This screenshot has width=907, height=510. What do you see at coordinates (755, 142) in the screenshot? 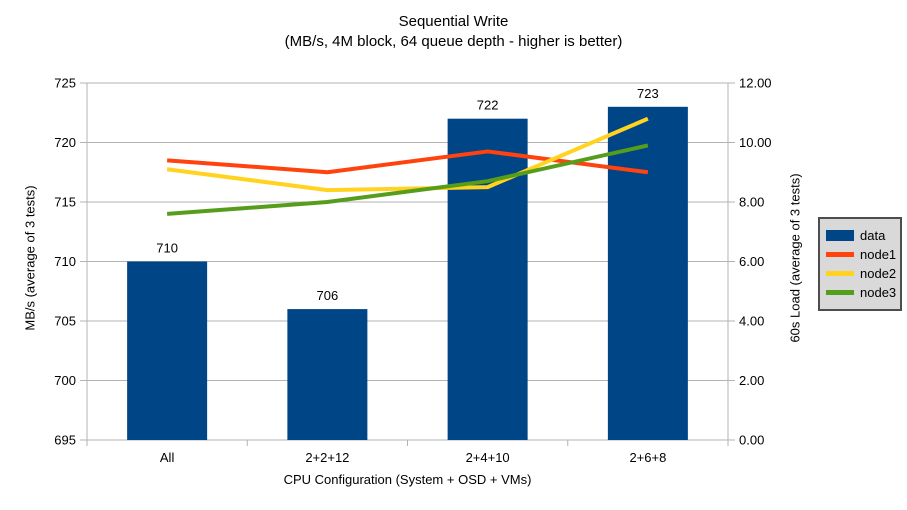
I see `y-right-tick-label: 10.00` at bounding box center [755, 142].